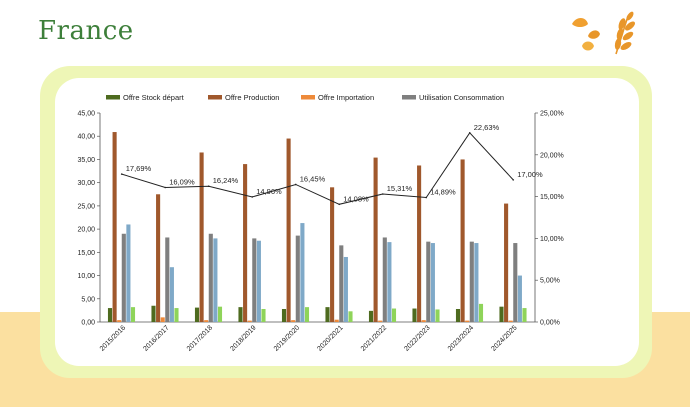 The width and height of the screenshot is (690, 407). I want to click on page-title: France, so click(86, 31).